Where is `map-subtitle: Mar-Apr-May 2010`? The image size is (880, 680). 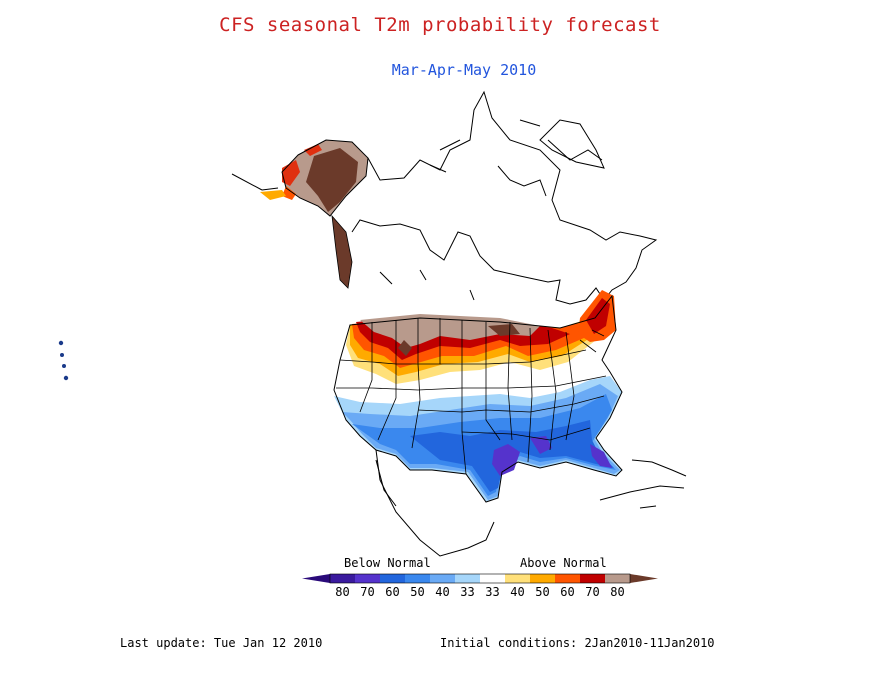
map-subtitle: Mar-Apr-May 2010 is located at coordinates (464, 70).